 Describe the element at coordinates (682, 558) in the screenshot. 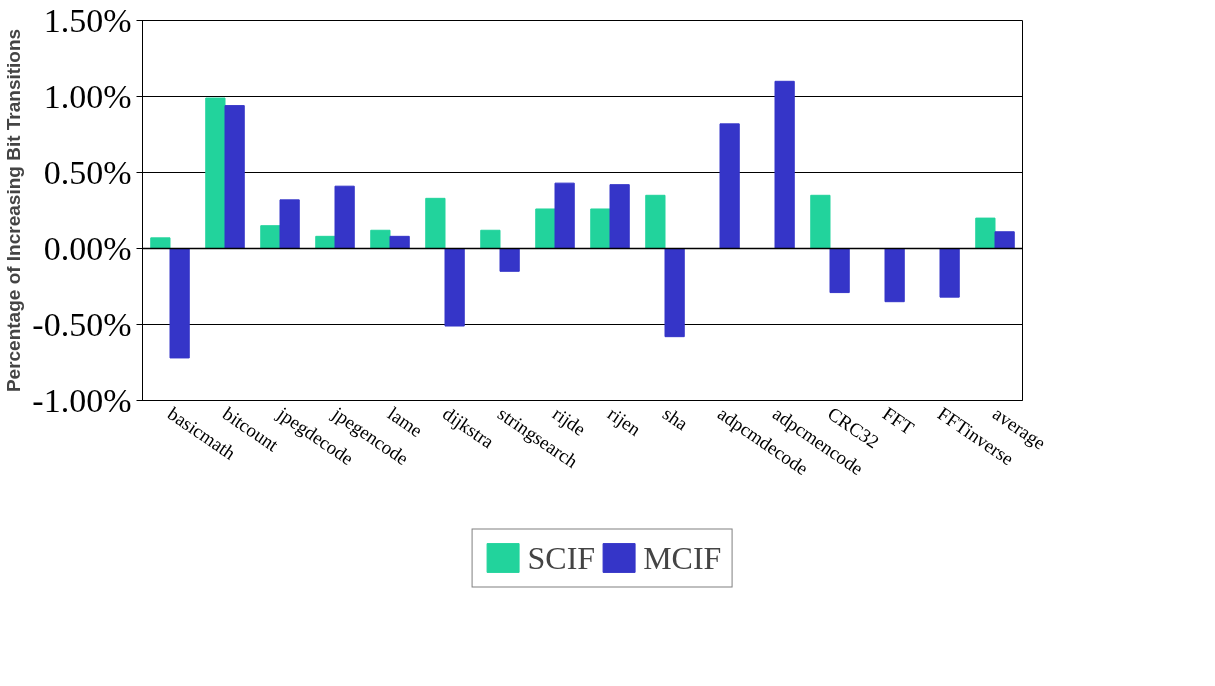

I see `legend-label: MCIF` at that location.